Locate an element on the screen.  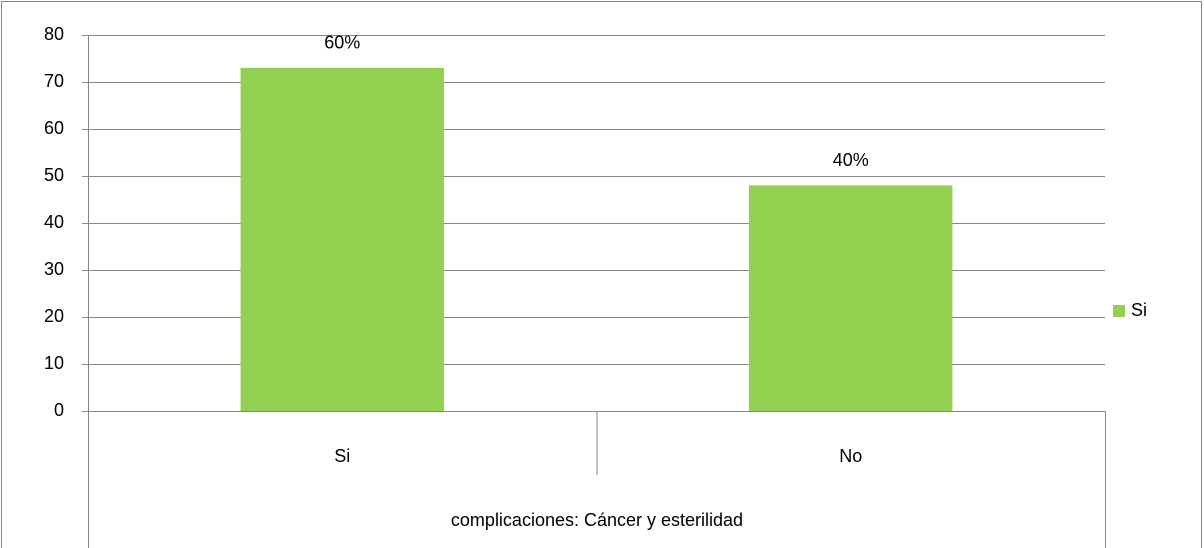
legend-label: Si is located at coordinates (1139, 310).